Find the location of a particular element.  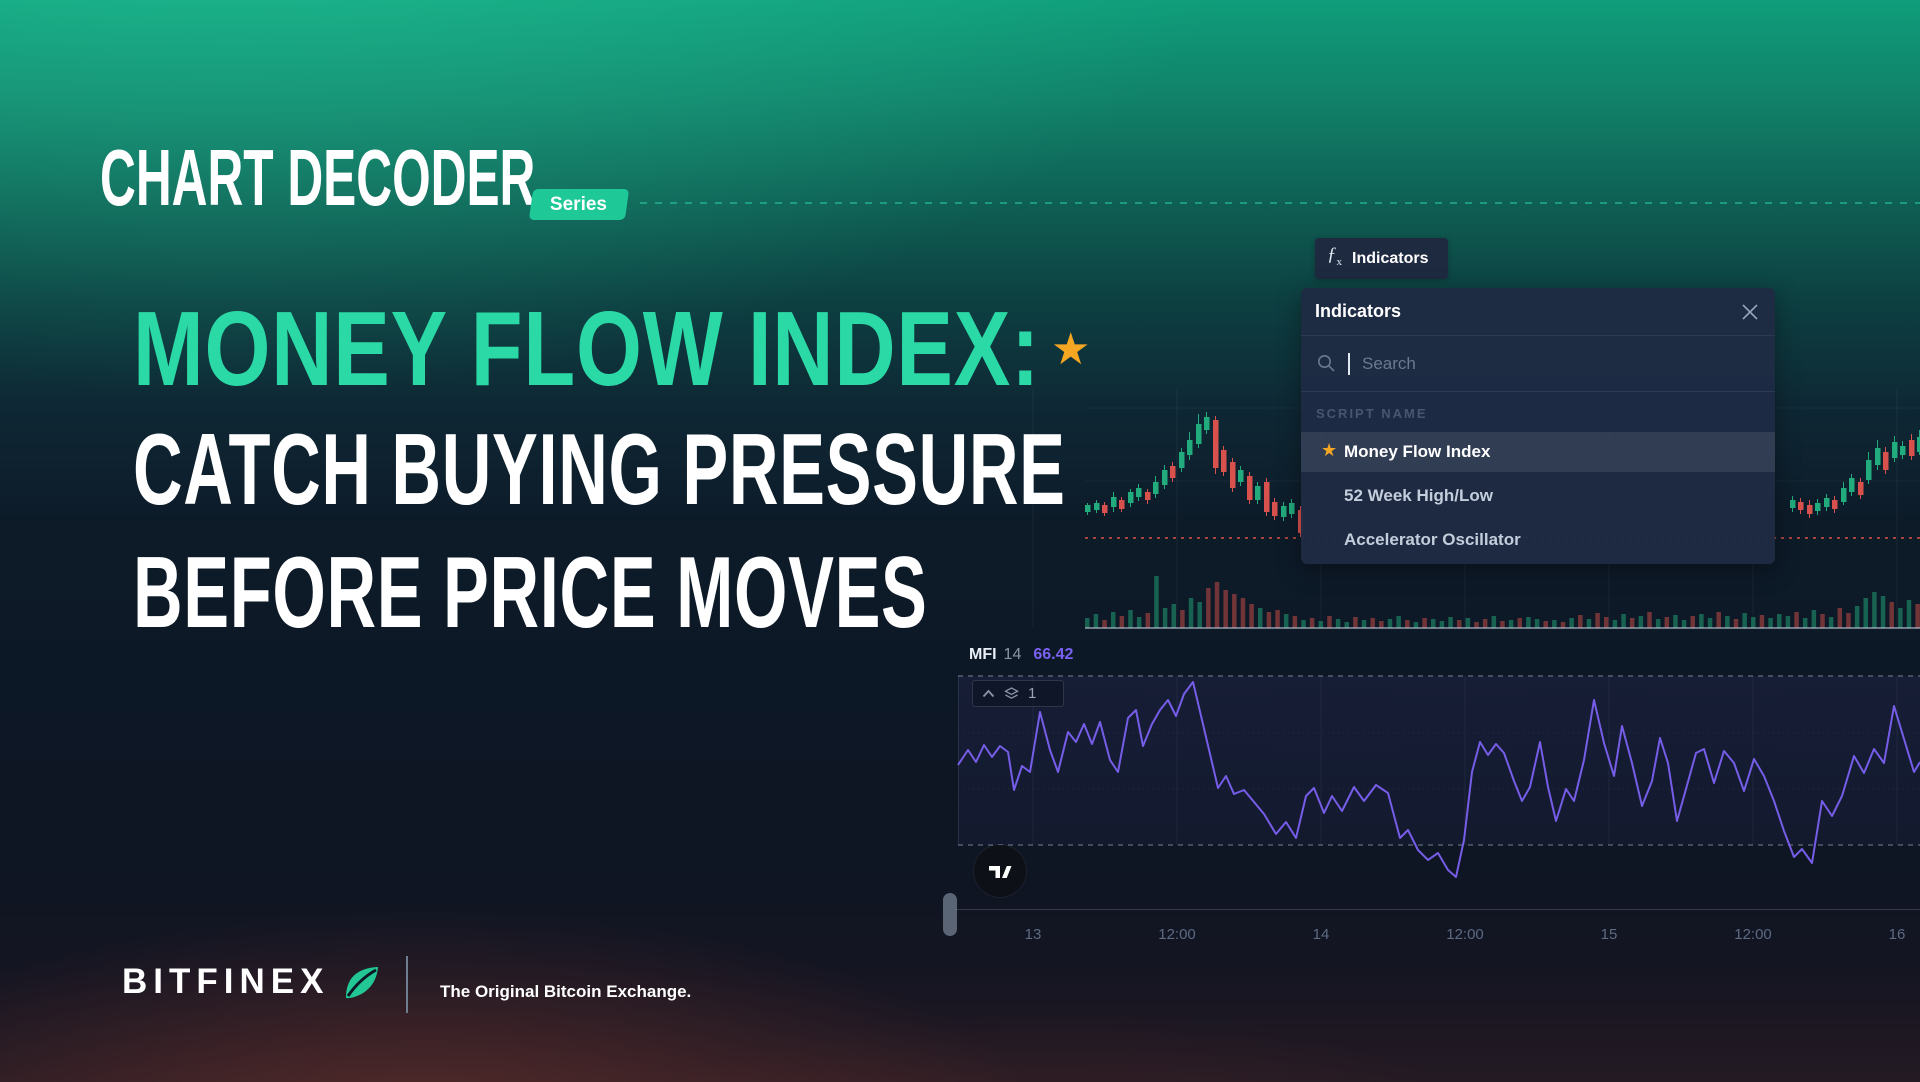

close-icon is located at coordinates (1750, 312).